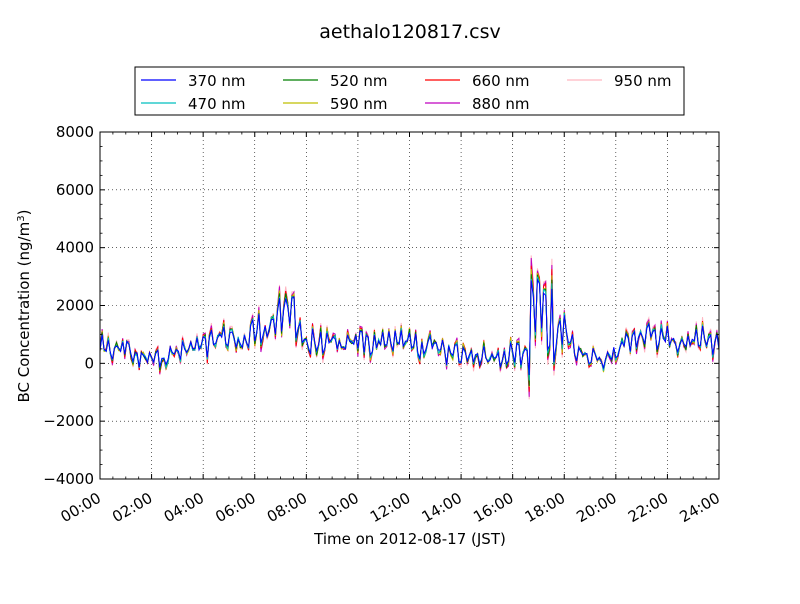  Describe the element at coordinates (21, 218) in the screenshot. I see `y-axis-label-superscript: 3` at that location.